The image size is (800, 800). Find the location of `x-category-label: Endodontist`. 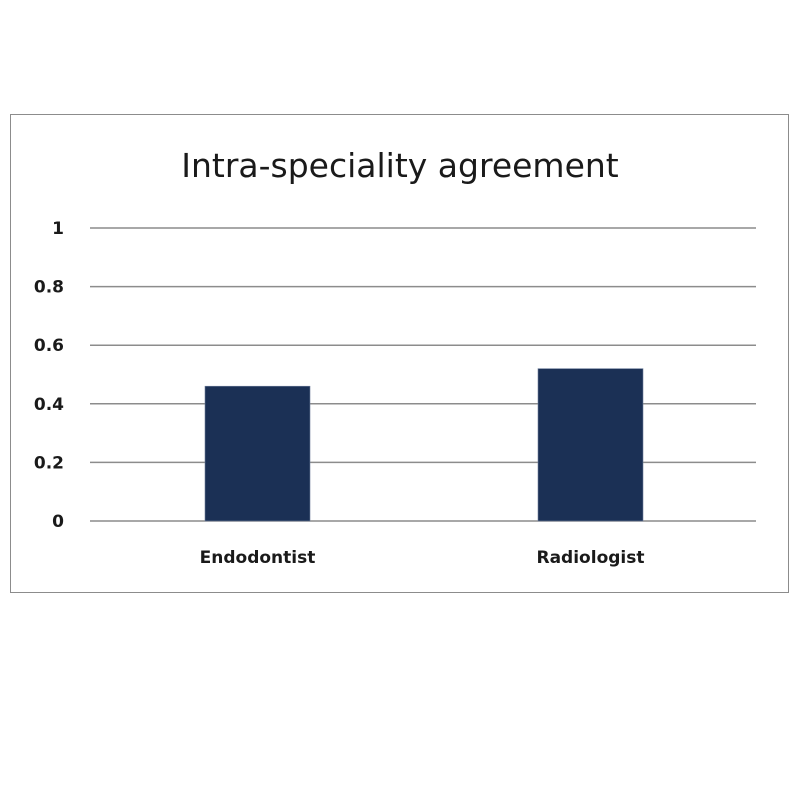

x-category-label: Endodontist is located at coordinates (258, 558).